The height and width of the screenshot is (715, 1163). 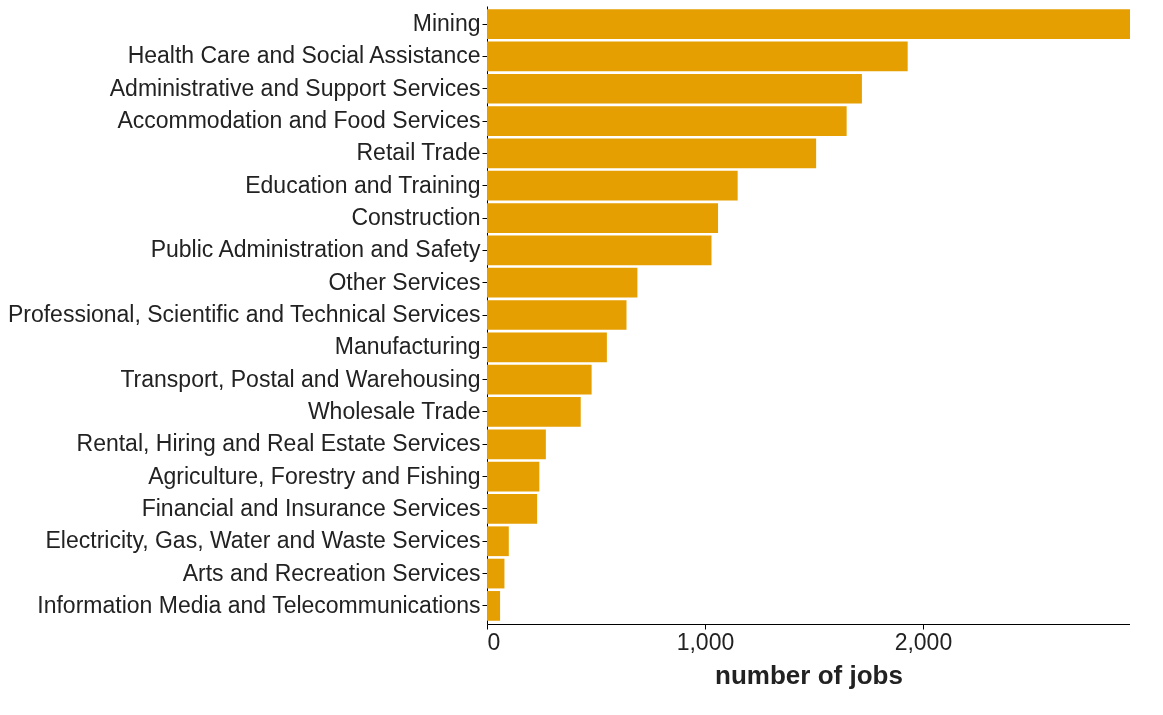 What do you see at coordinates (494, 641) in the screenshot?
I see `x-tick-label: 0` at bounding box center [494, 641].